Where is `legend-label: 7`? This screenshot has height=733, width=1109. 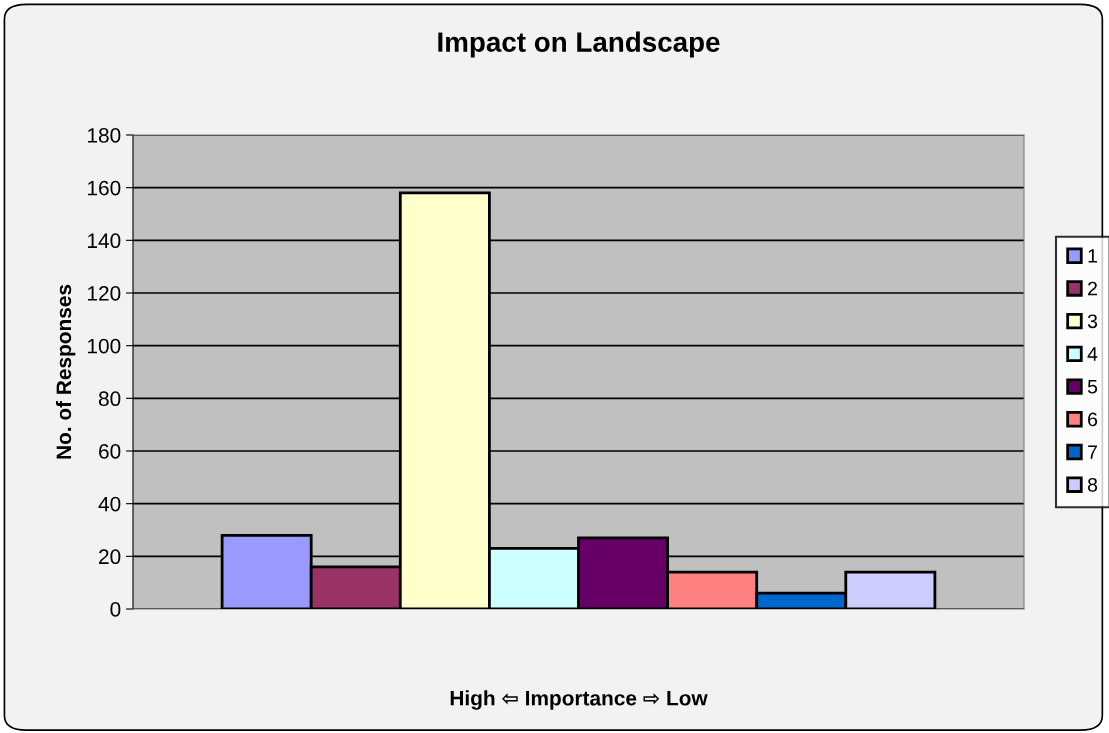 legend-label: 7 is located at coordinates (1092, 452).